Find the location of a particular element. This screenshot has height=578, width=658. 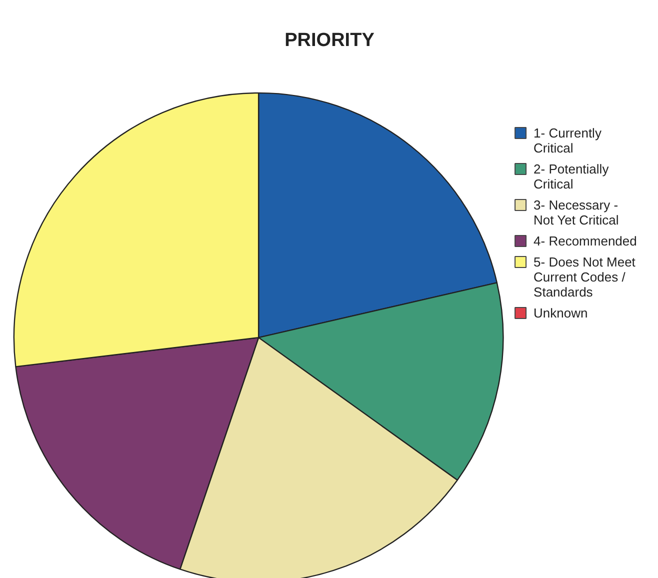

legend-label: 4- Recommended is located at coordinates (585, 240).